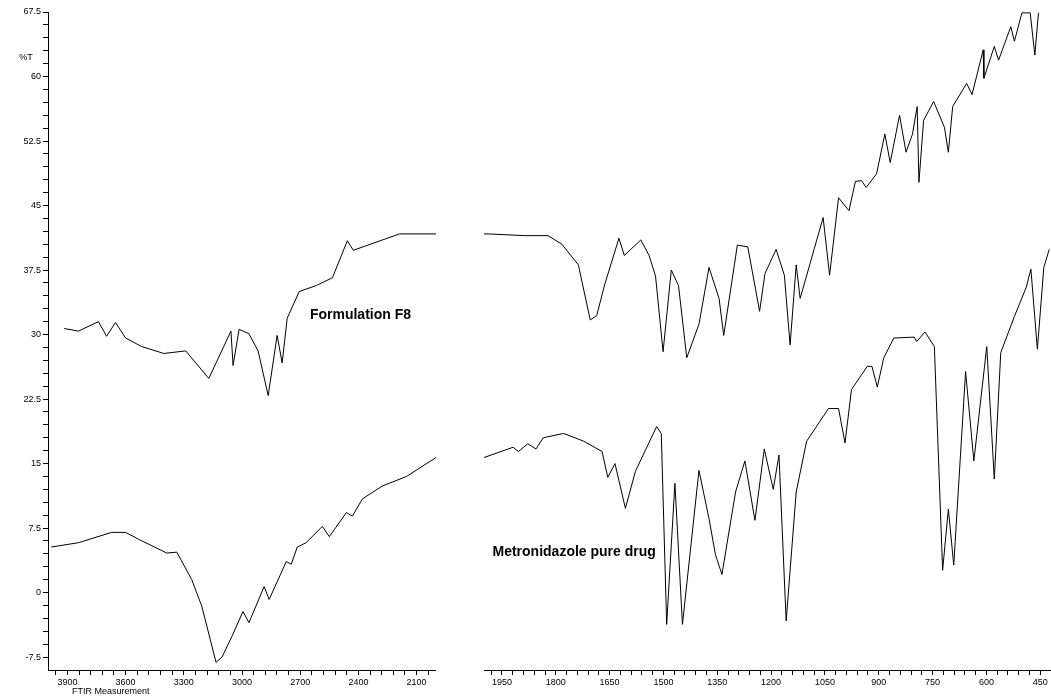 Image resolution: width=1051 pixels, height=697 pixels. Describe the element at coordinates (32, 11) in the screenshot. I see `y-tick-label: 67.5` at that location.